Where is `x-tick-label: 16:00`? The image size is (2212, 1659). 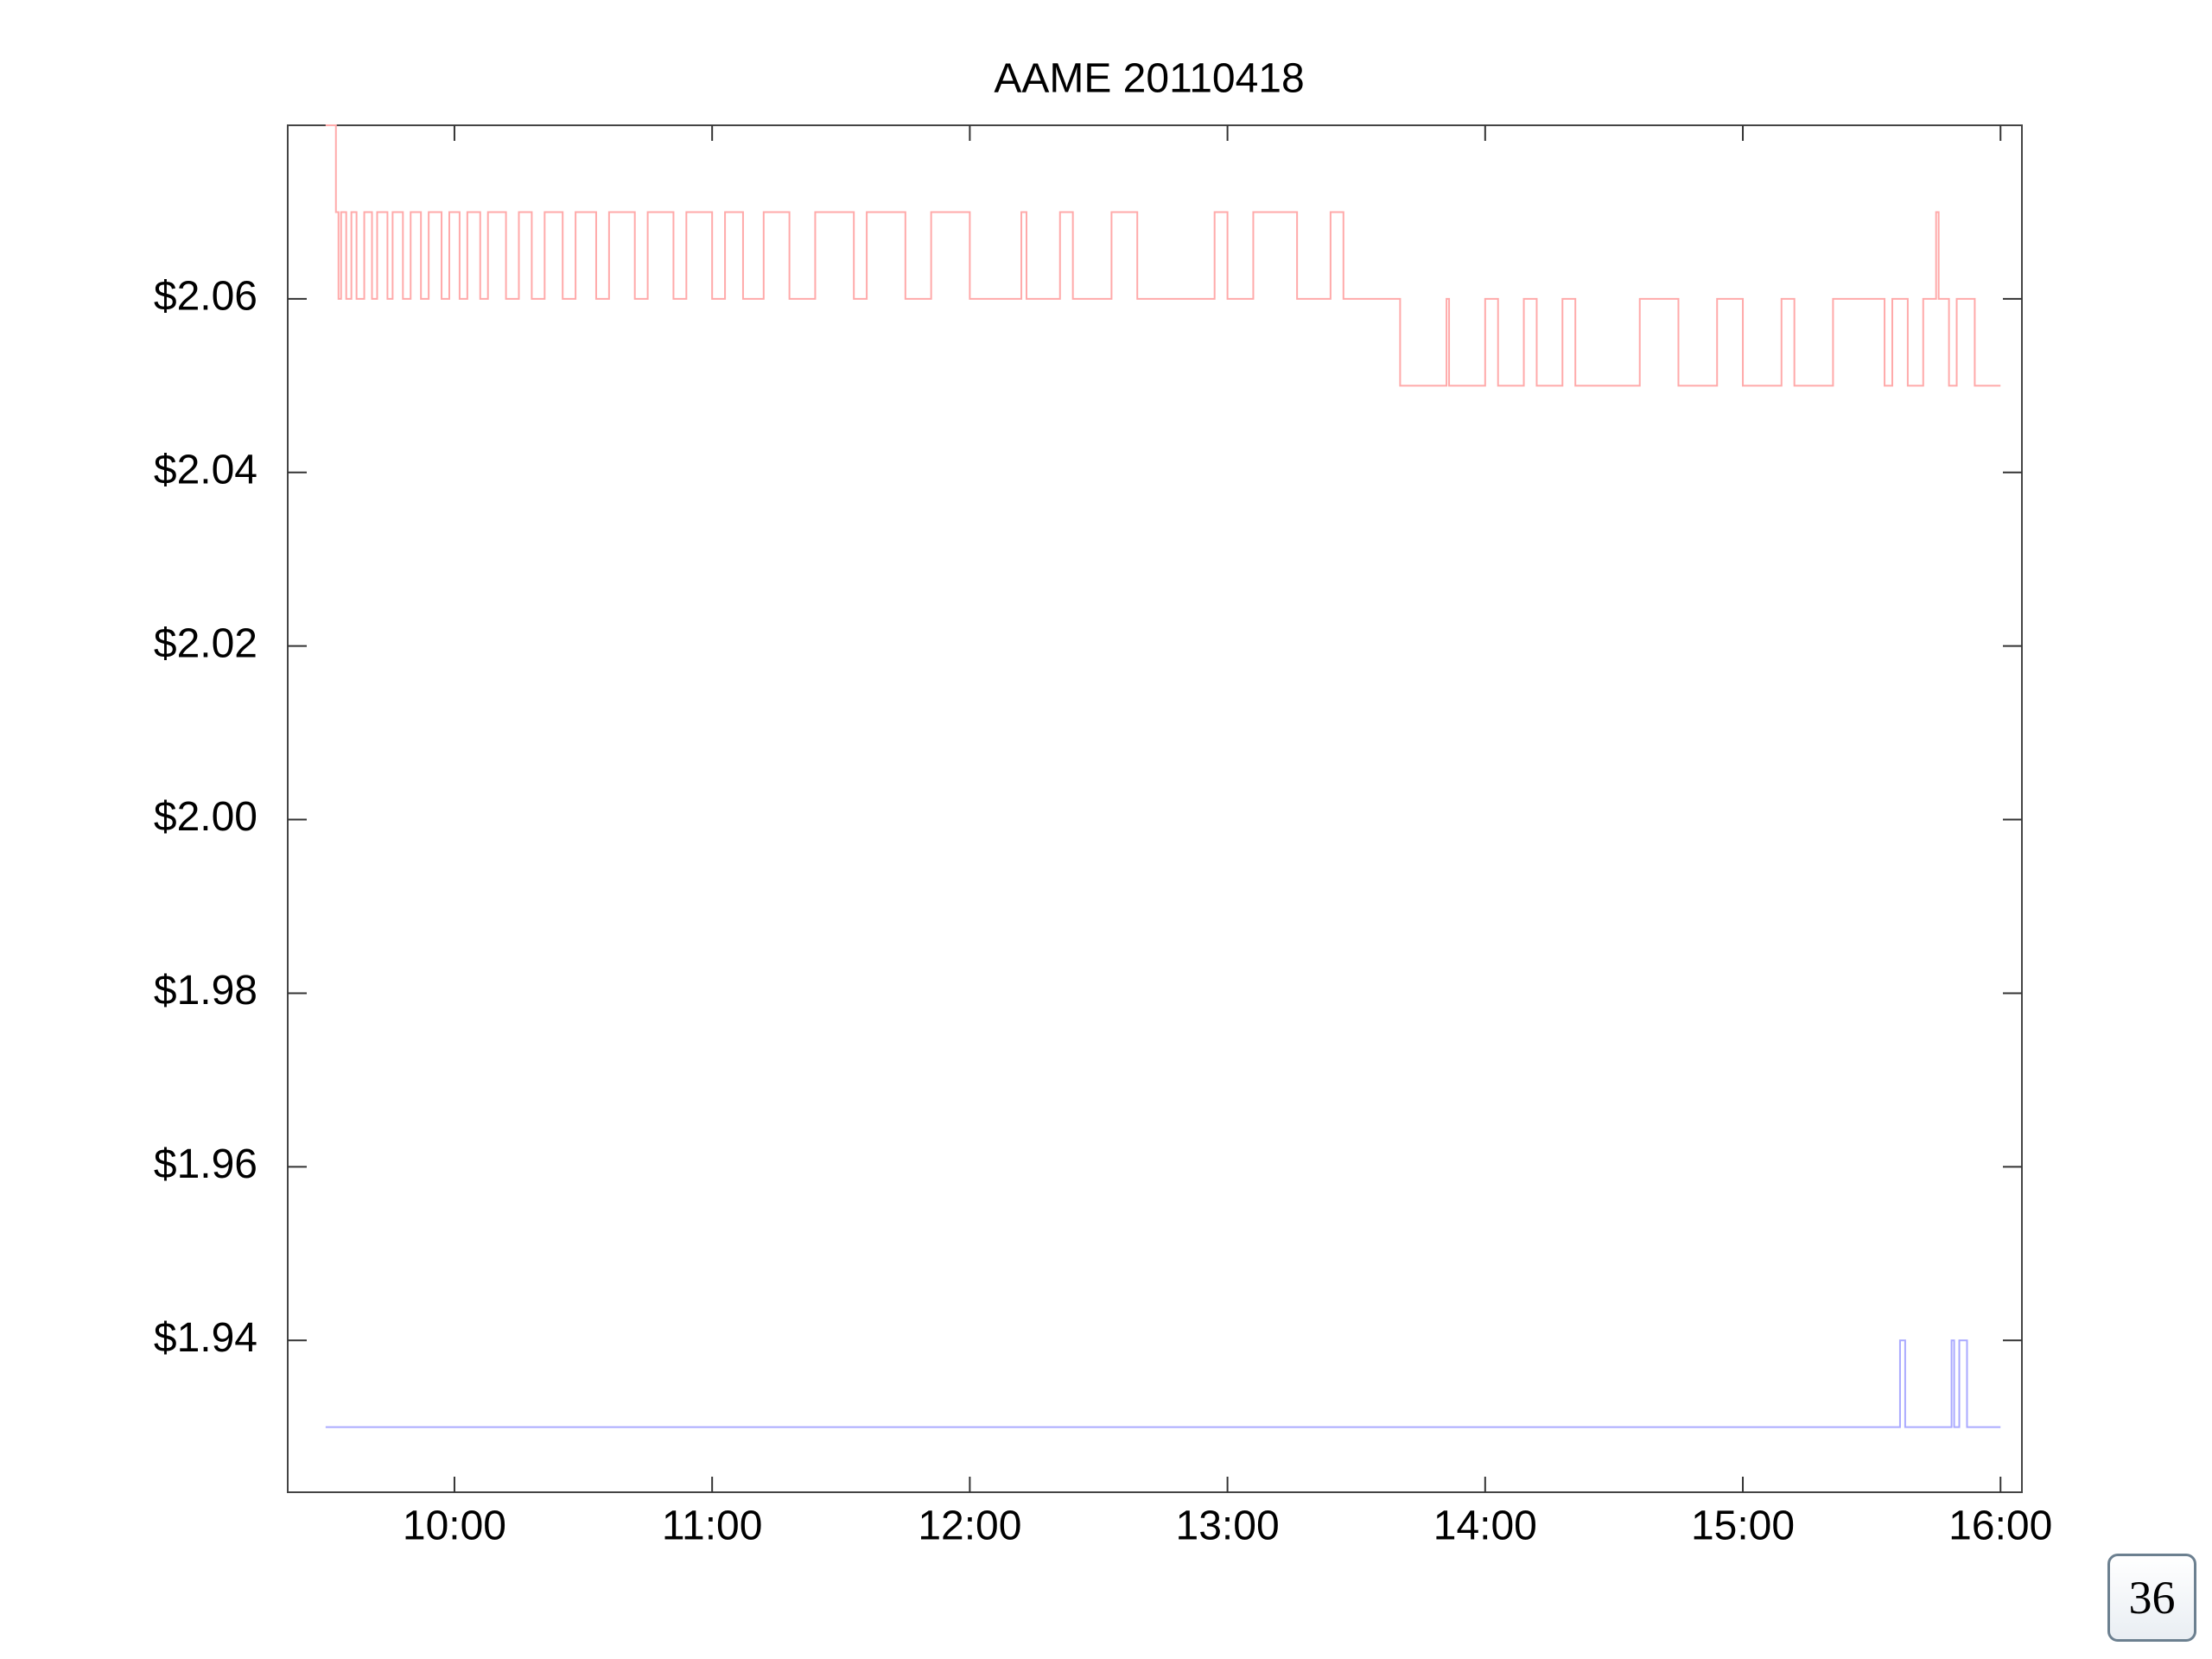 x-tick-label: 16:00 is located at coordinates (2000, 1526).